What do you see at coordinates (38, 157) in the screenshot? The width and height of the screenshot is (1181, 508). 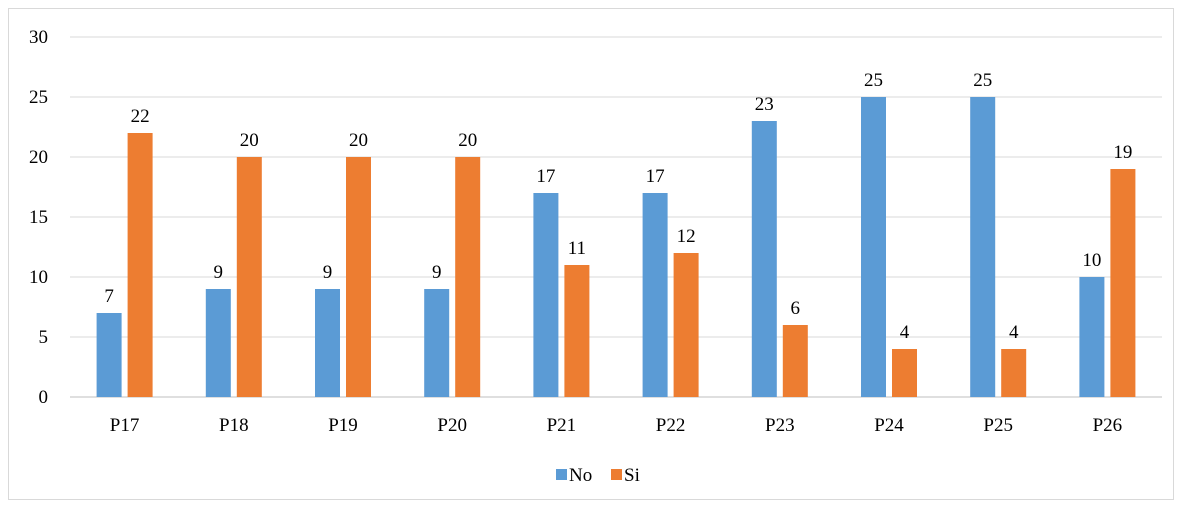 I see `y-tick-label: 20` at bounding box center [38, 157].